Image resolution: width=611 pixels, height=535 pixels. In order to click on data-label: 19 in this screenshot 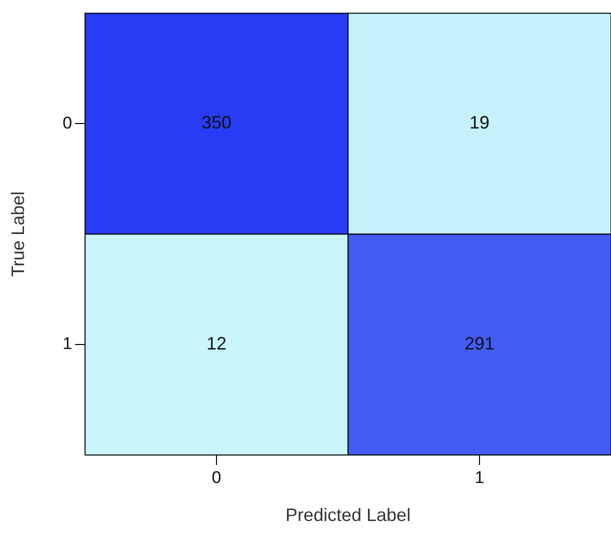, I will do `click(480, 122)`.